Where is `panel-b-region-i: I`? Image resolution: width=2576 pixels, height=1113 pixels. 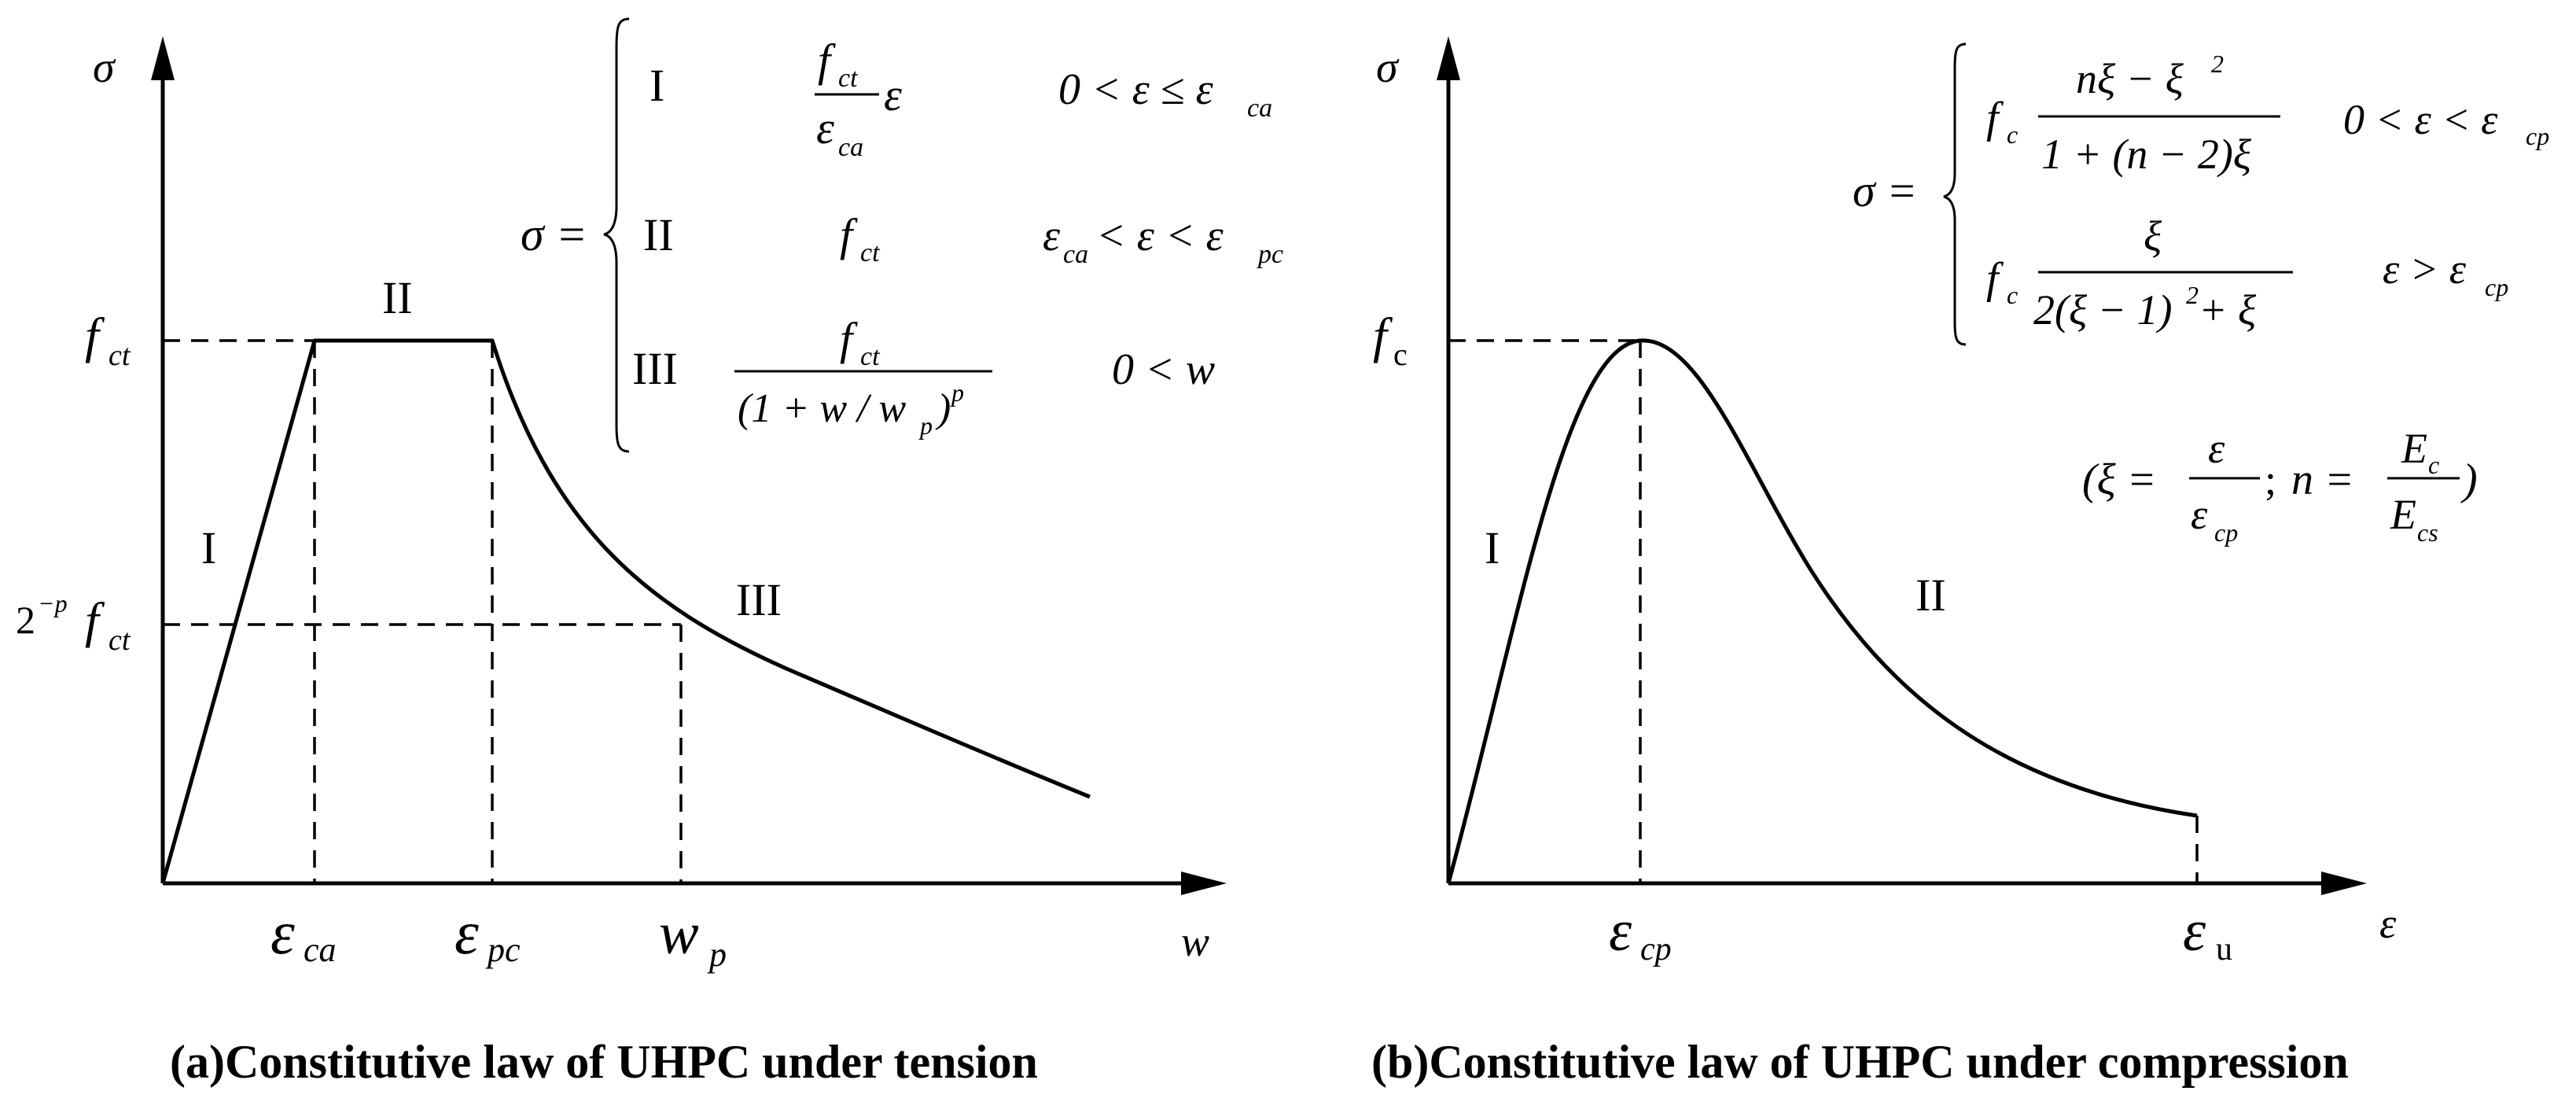 panel-b-region-i: I is located at coordinates (1492, 547).